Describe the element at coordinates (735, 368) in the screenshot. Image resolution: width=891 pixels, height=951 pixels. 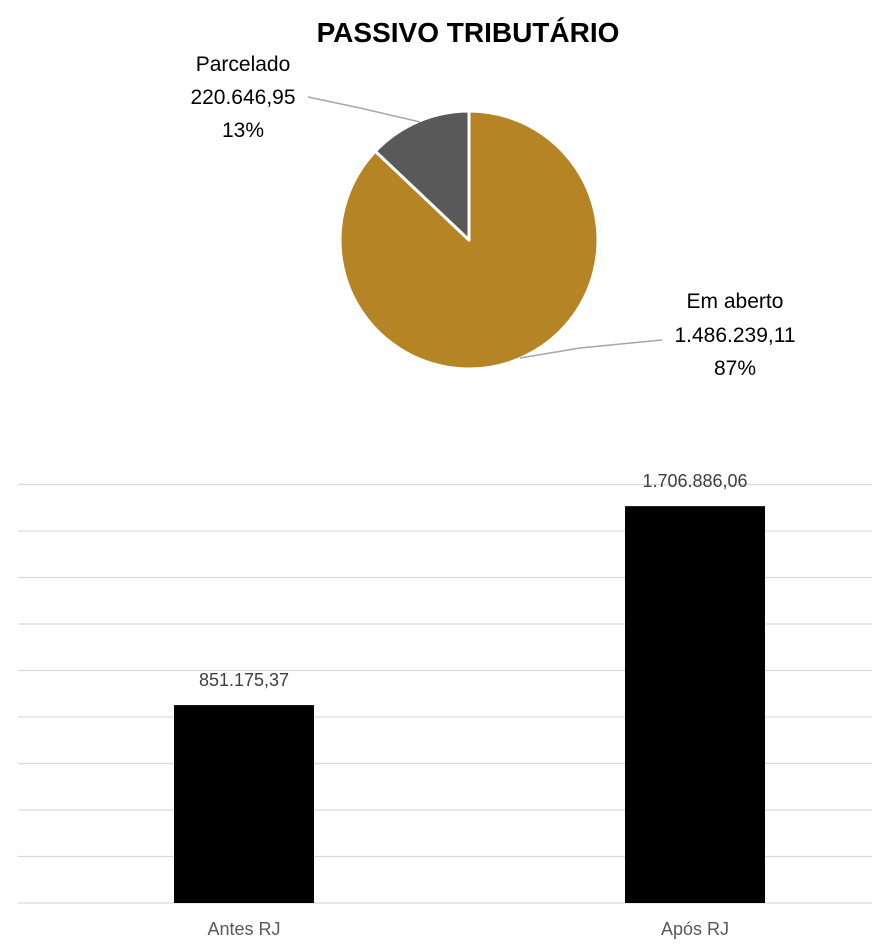
I see `slice-label-em-aberto-percent: 87%` at that location.